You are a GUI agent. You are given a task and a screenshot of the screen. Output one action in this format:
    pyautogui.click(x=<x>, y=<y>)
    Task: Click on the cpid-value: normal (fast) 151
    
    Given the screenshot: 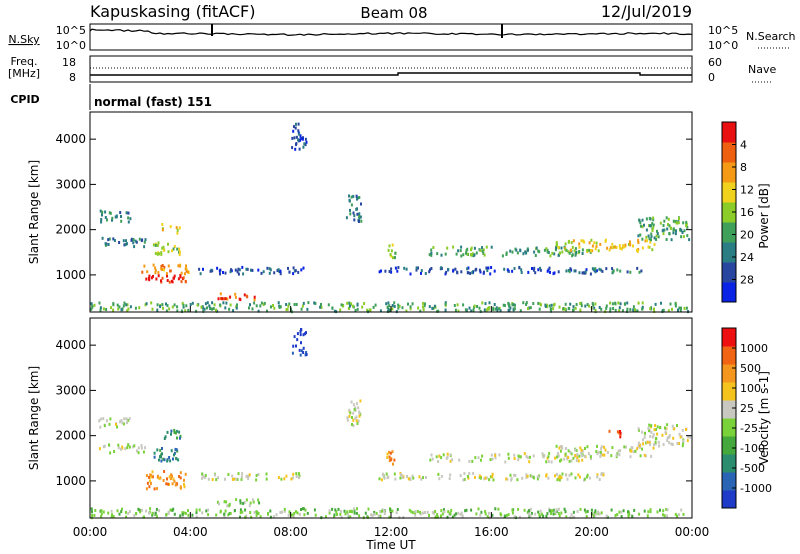 What is the action you would take?
    pyautogui.click(x=153, y=102)
    